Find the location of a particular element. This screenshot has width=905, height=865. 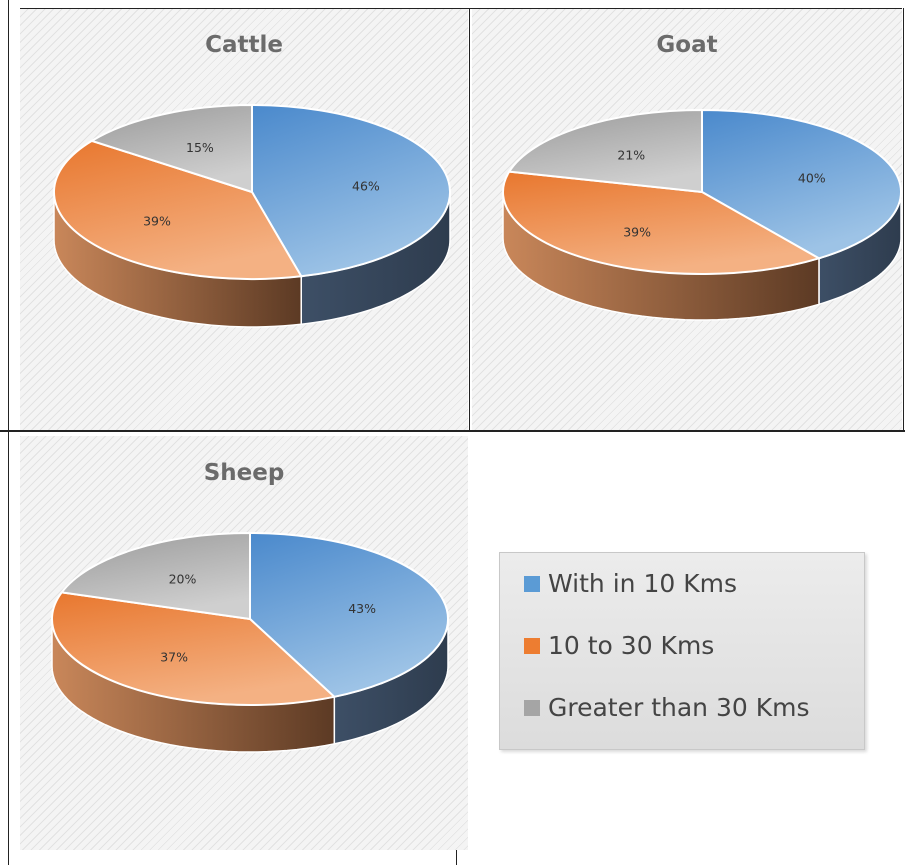

cattle-pie-chart: 46% 39% 15% is located at coordinates (252, 215).